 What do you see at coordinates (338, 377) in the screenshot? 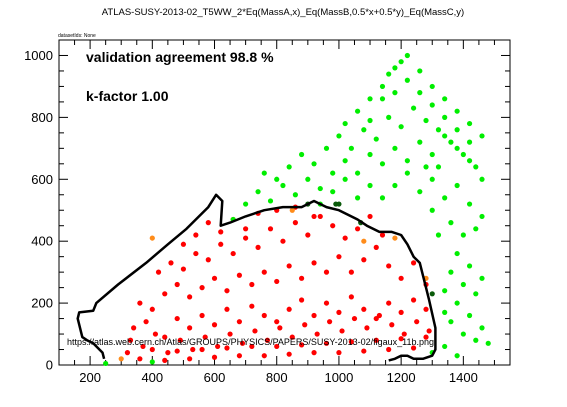
I see `x-tick-label: 1000` at bounding box center [338, 377].